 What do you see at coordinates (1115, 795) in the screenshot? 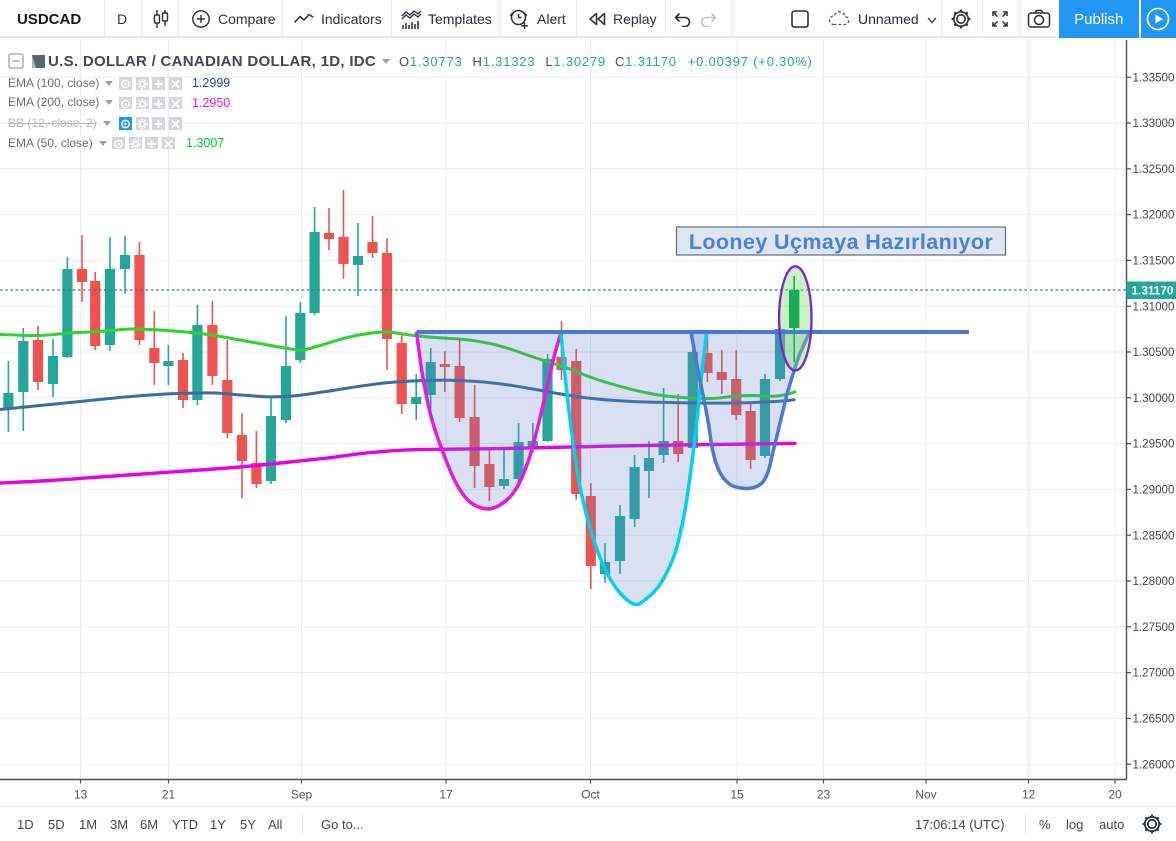
I see `svg-text: 20` at bounding box center [1115, 795].